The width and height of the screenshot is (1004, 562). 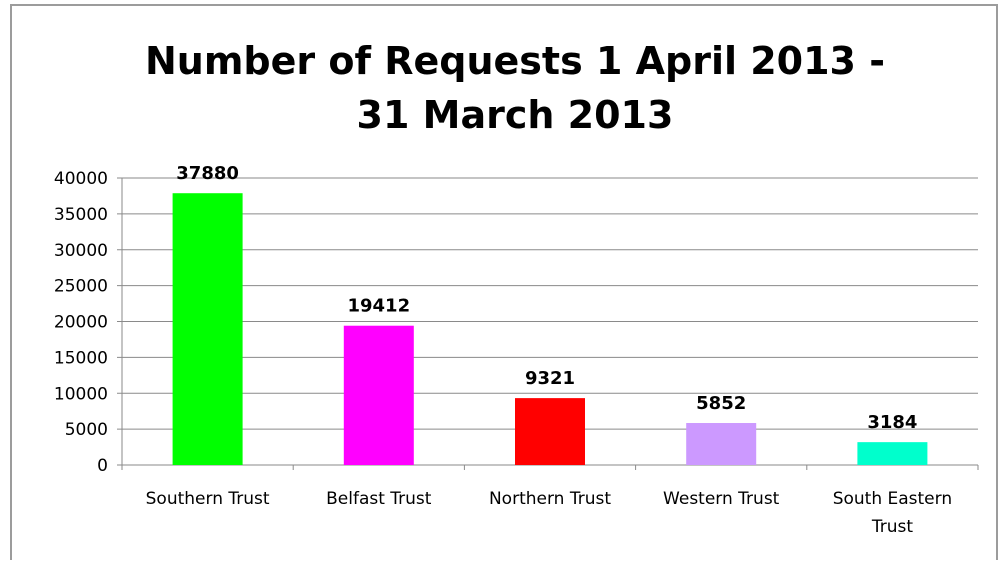 What do you see at coordinates (208, 499) in the screenshot?
I see `x-tick-label: Southern Trust` at bounding box center [208, 499].